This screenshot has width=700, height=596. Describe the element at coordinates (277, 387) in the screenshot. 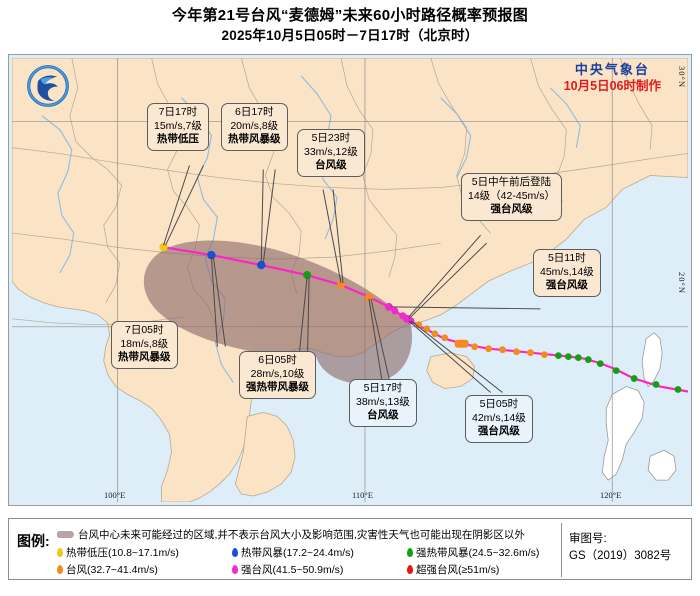

I see `callout-line-cat: 强热带风暴级` at that location.